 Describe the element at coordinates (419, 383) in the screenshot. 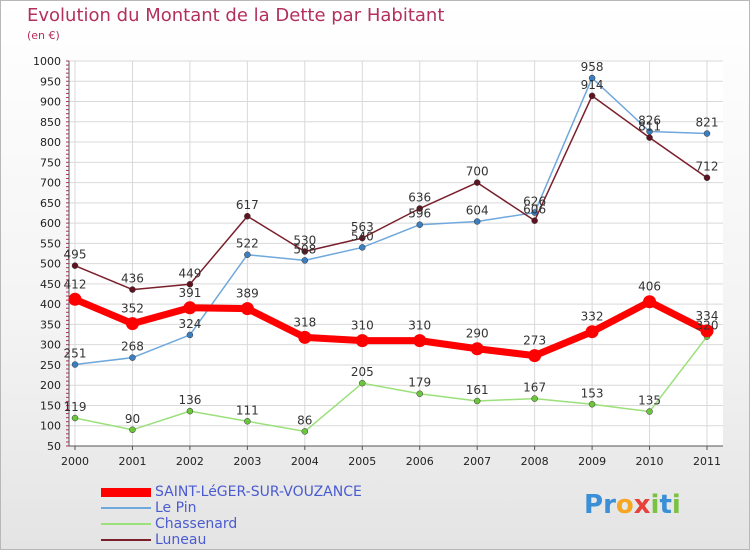

I see `data-label: 179` at that location.